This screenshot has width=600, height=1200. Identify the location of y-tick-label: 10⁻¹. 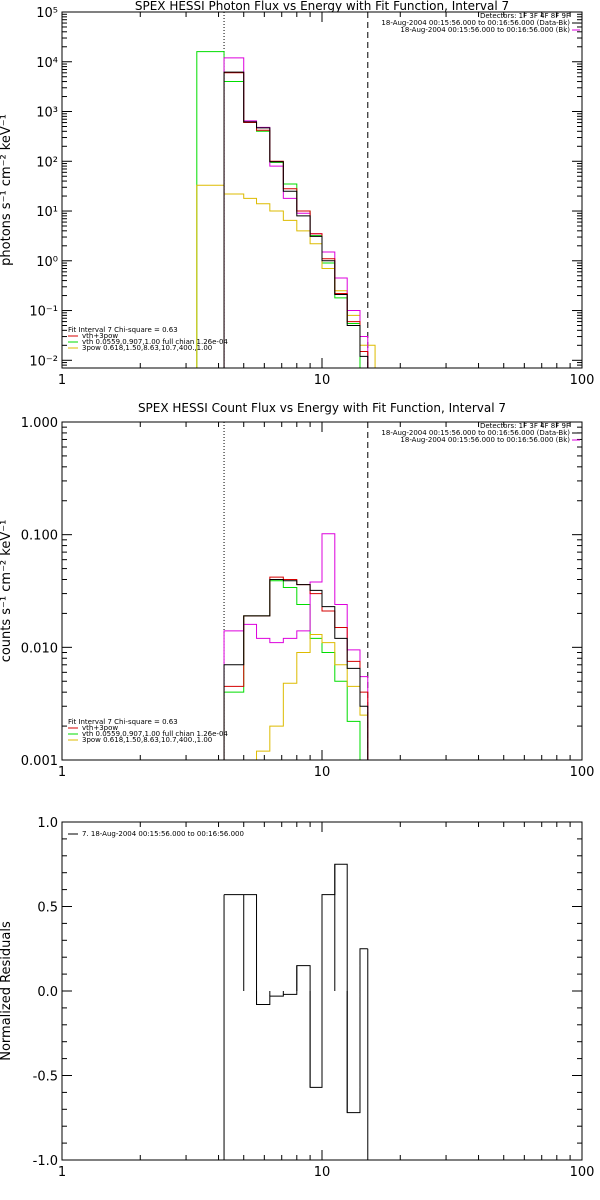
(43, 312).